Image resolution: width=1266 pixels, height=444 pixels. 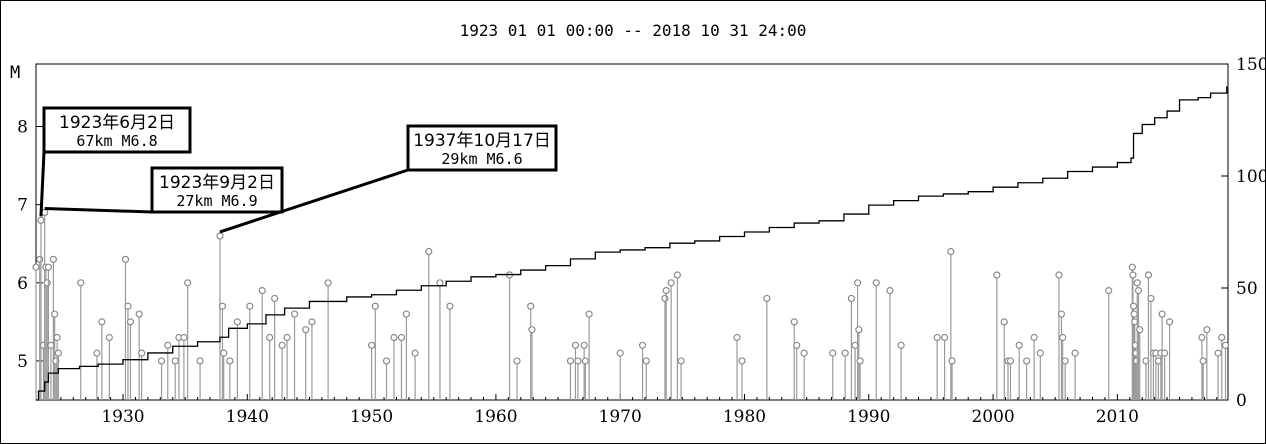 I want to click on annotation-leader-line, so click(x=314, y=201).